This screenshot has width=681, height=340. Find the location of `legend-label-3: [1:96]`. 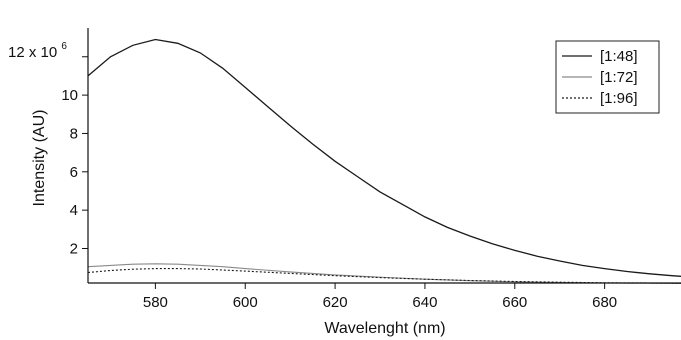

legend-label-3: [1:96] is located at coordinates (619, 98).